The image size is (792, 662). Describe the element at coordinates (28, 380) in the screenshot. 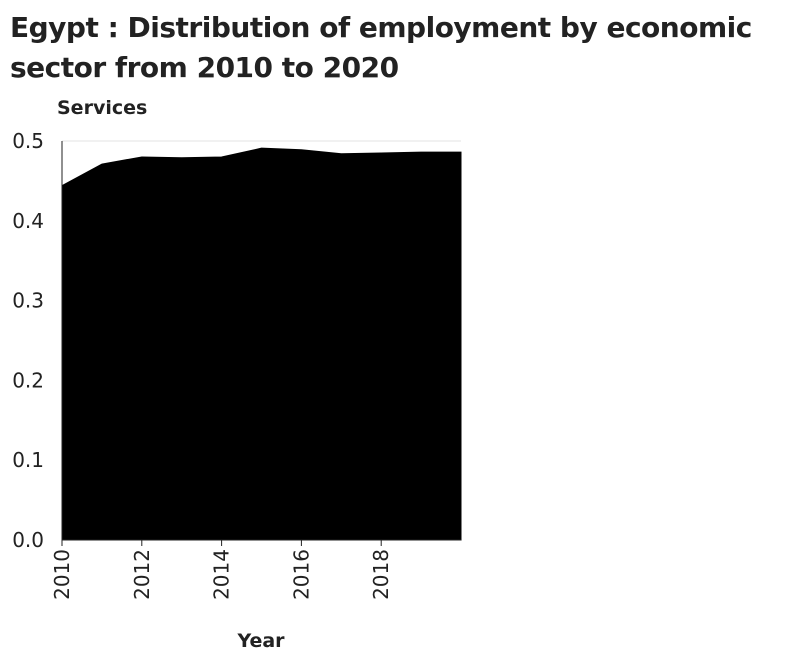

I see `y-tick-label: 0.2` at that location.